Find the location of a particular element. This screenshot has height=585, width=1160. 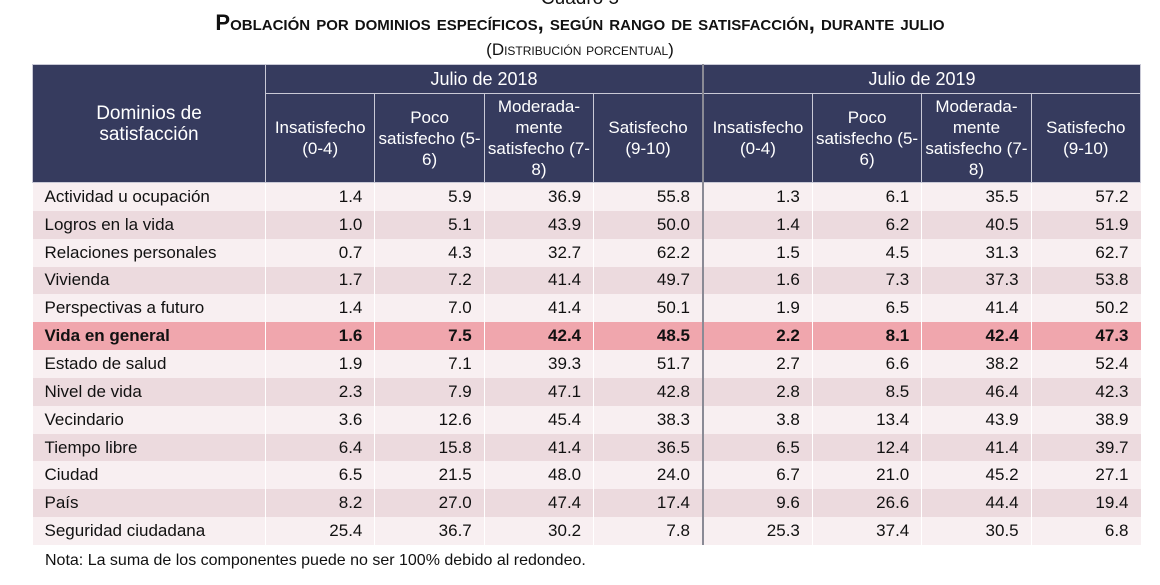

cell: 1.6 is located at coordinates (757, 280).